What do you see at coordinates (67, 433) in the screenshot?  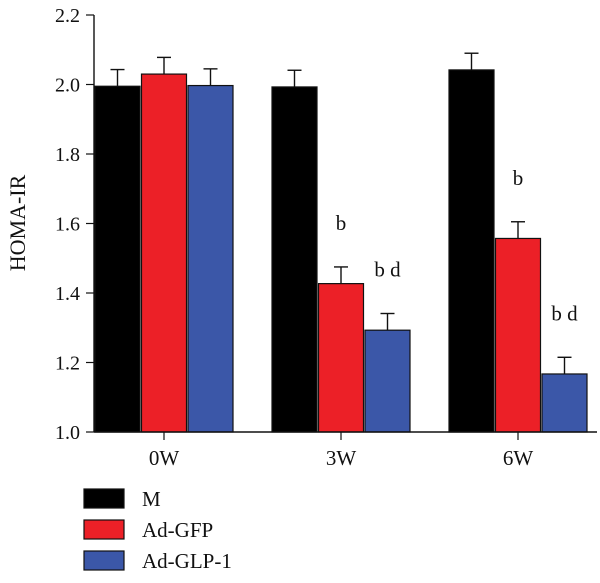 I see `y-tick-label: 1.0` at bounding box center [67, 433].